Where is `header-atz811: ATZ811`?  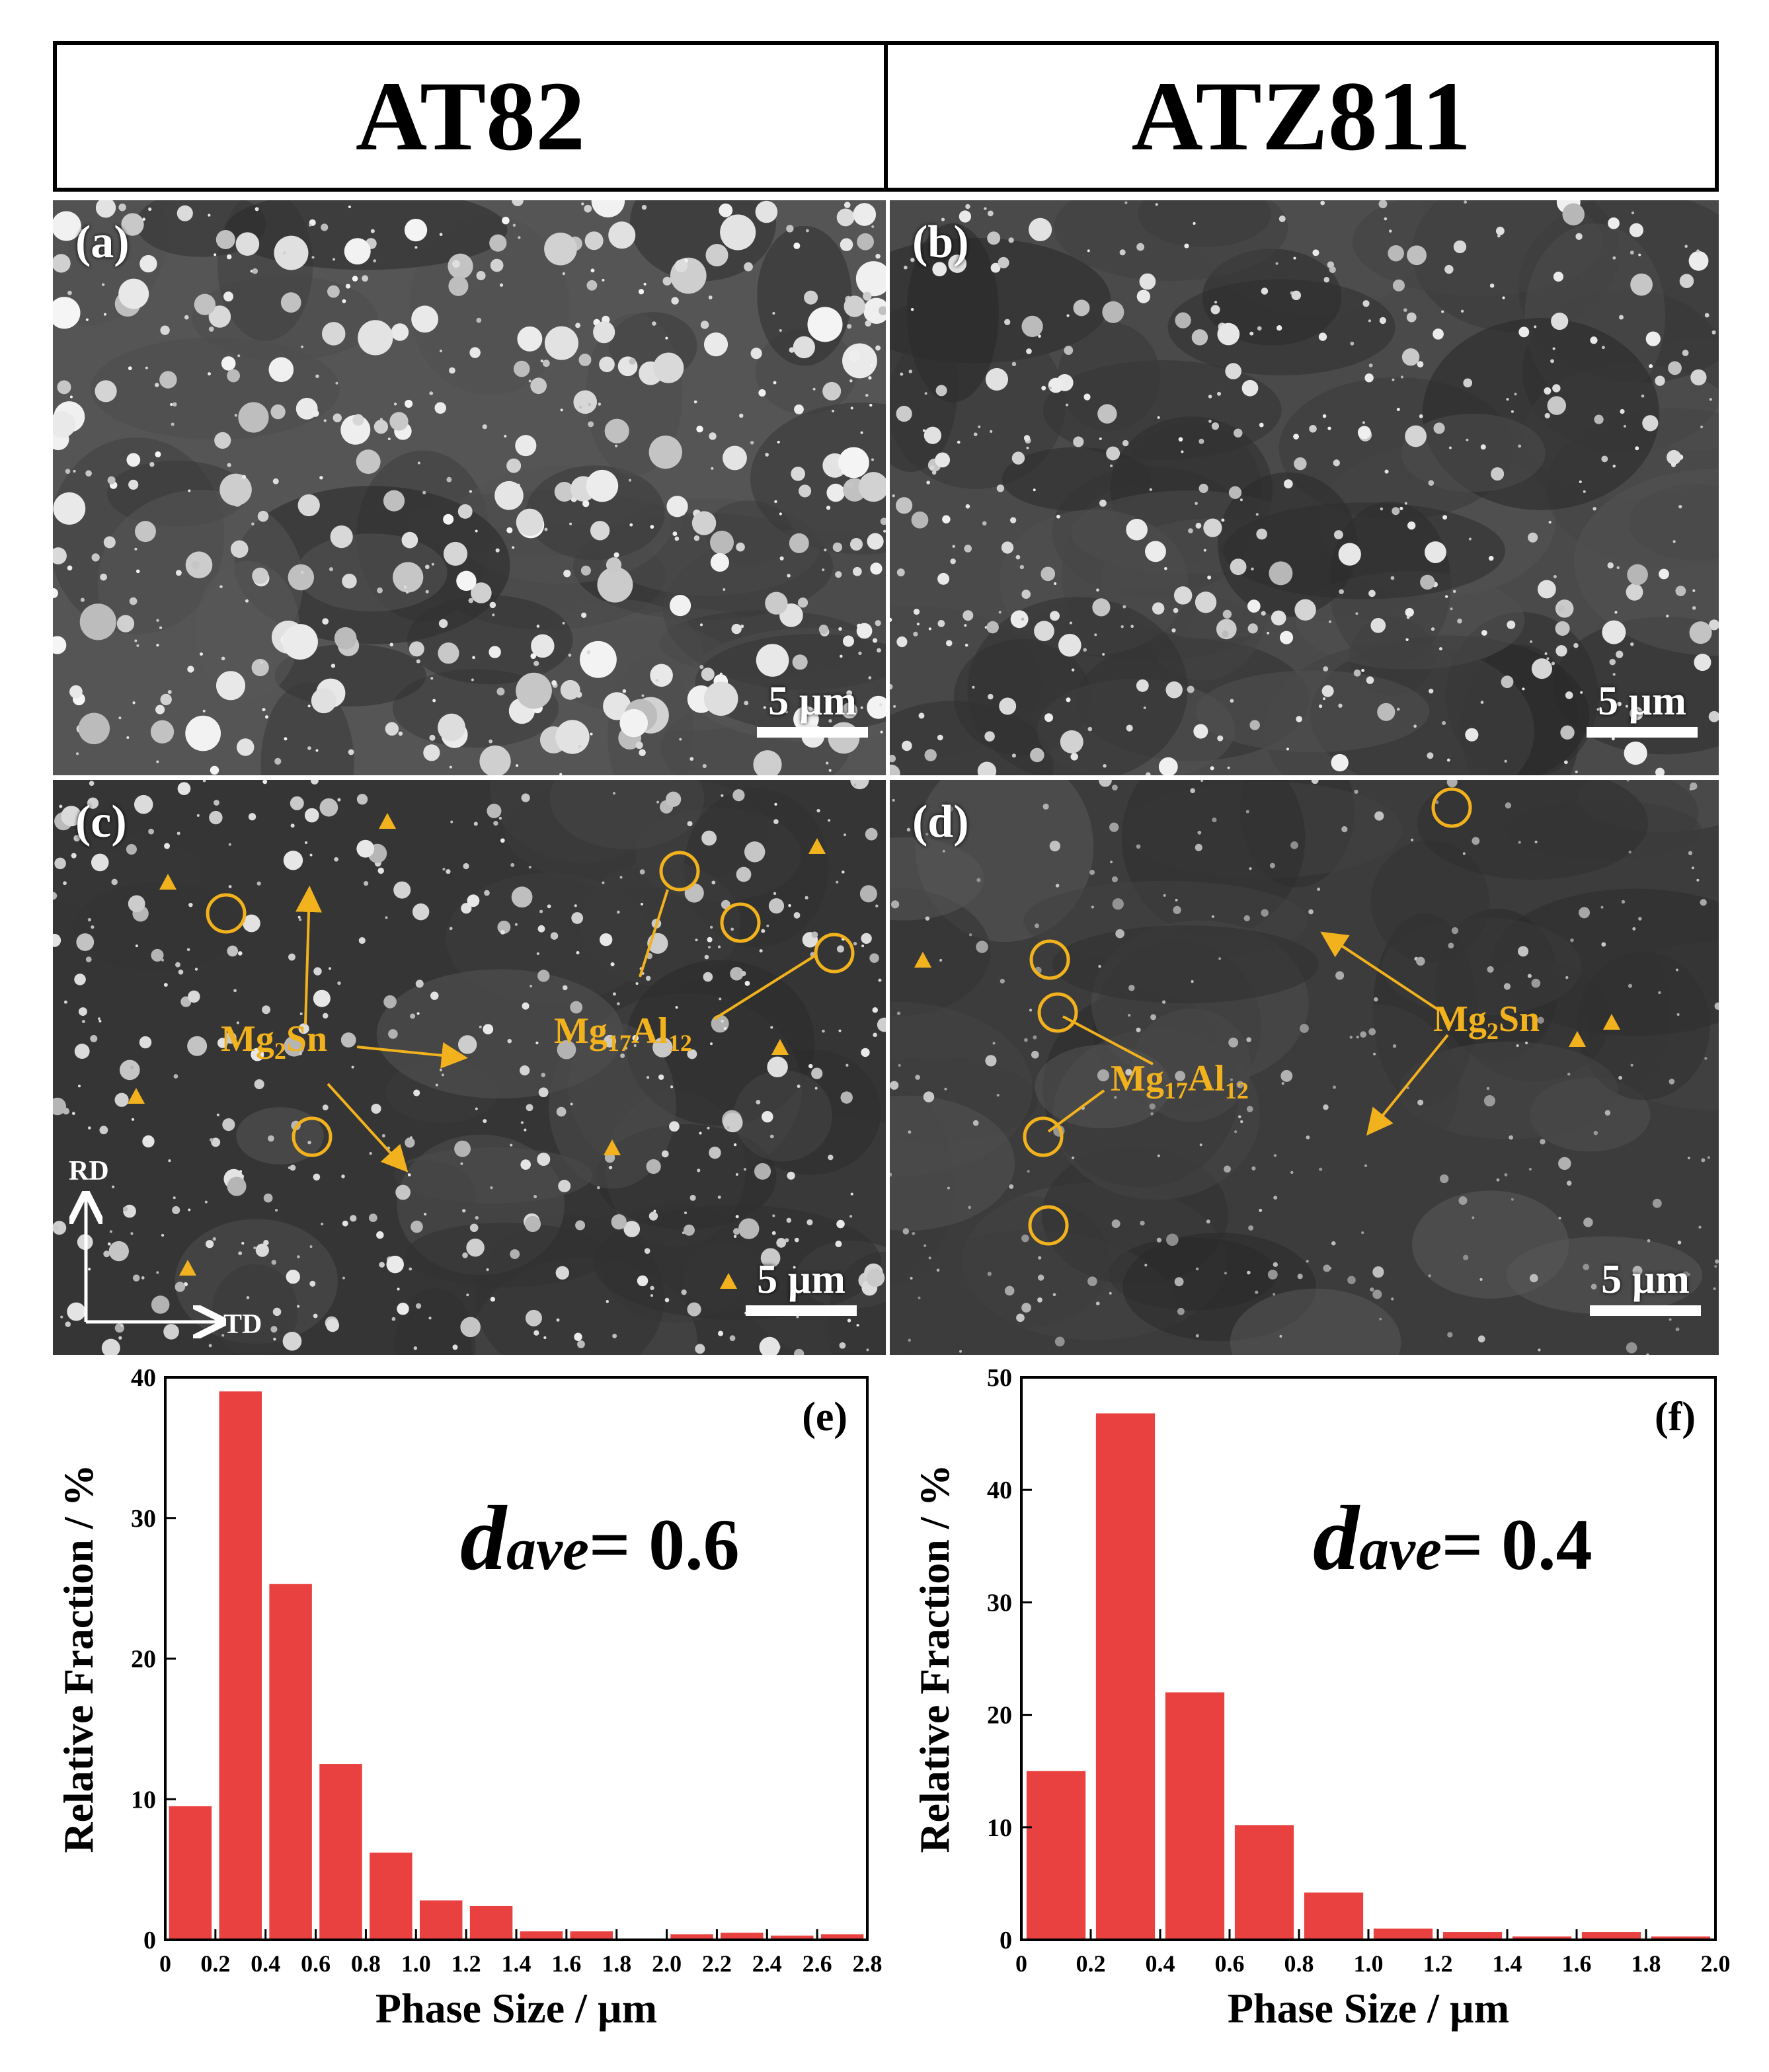 header-atz811: ATZ811 is located at coordinates (1299, 116).